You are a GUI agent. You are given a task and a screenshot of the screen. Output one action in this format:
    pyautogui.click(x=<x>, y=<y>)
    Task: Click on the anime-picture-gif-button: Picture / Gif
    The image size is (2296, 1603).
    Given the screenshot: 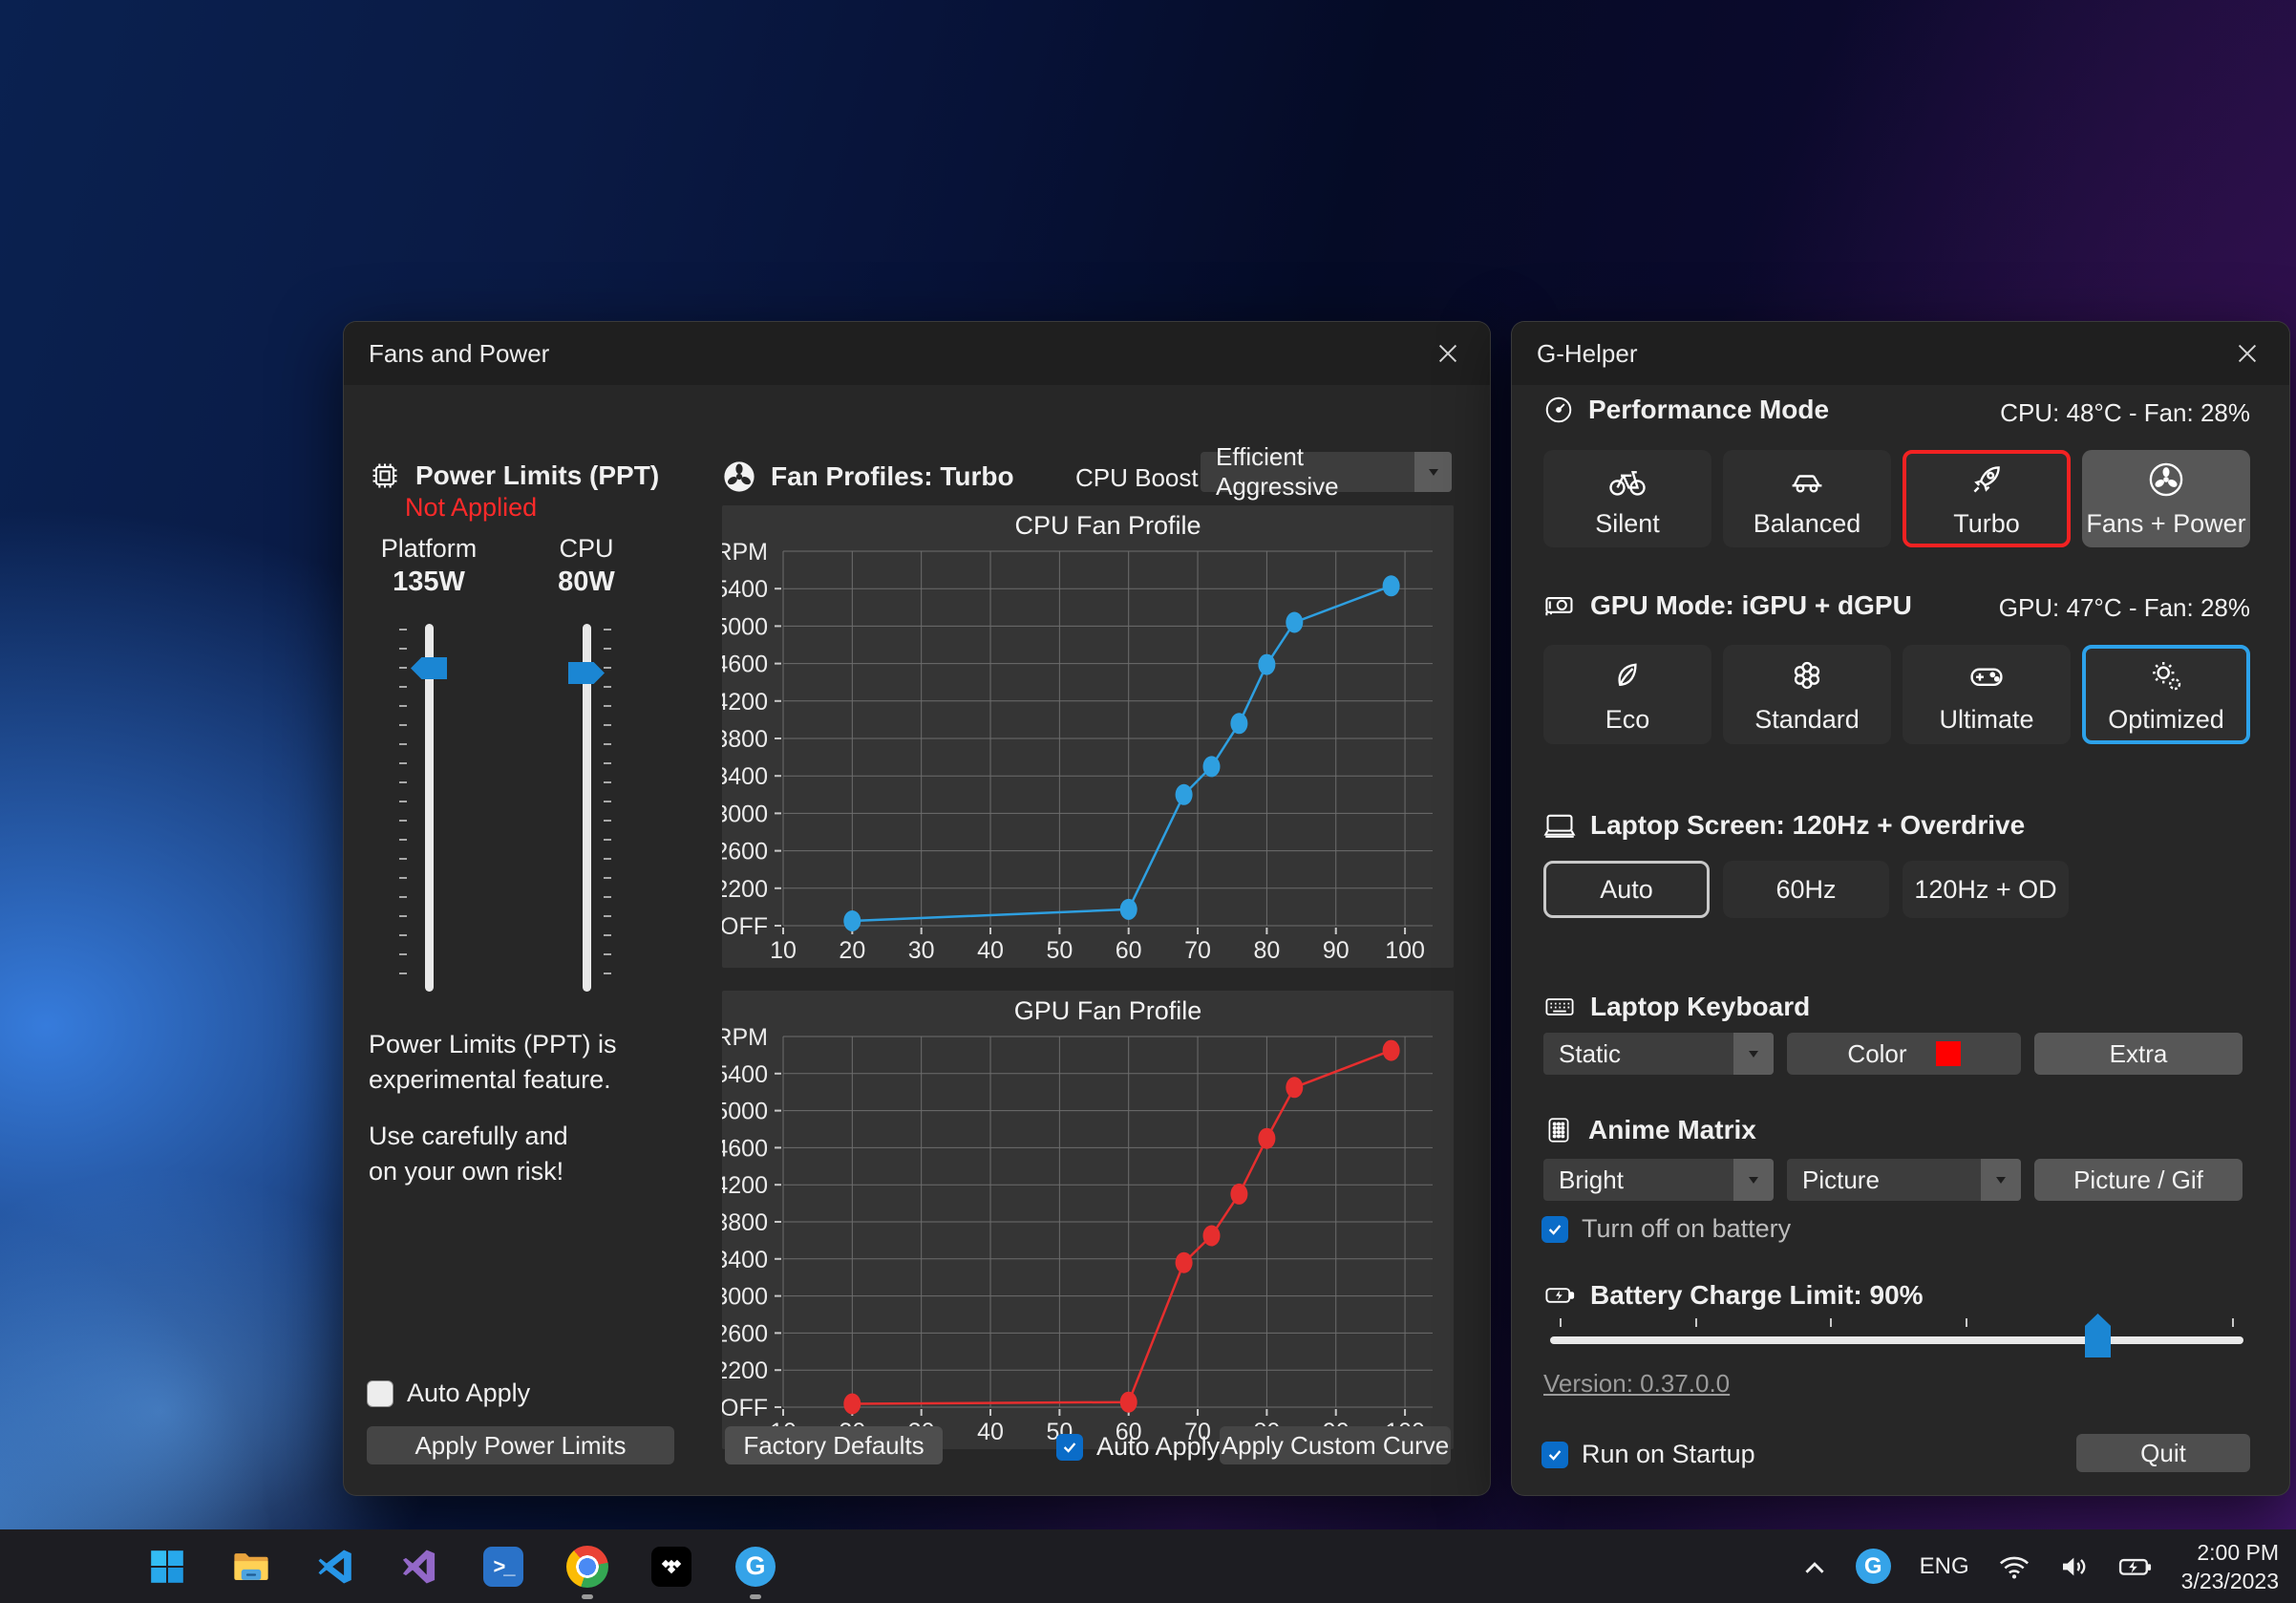 What is the action you would take?
    pyautogui.click(x=2138, y=1180)
    